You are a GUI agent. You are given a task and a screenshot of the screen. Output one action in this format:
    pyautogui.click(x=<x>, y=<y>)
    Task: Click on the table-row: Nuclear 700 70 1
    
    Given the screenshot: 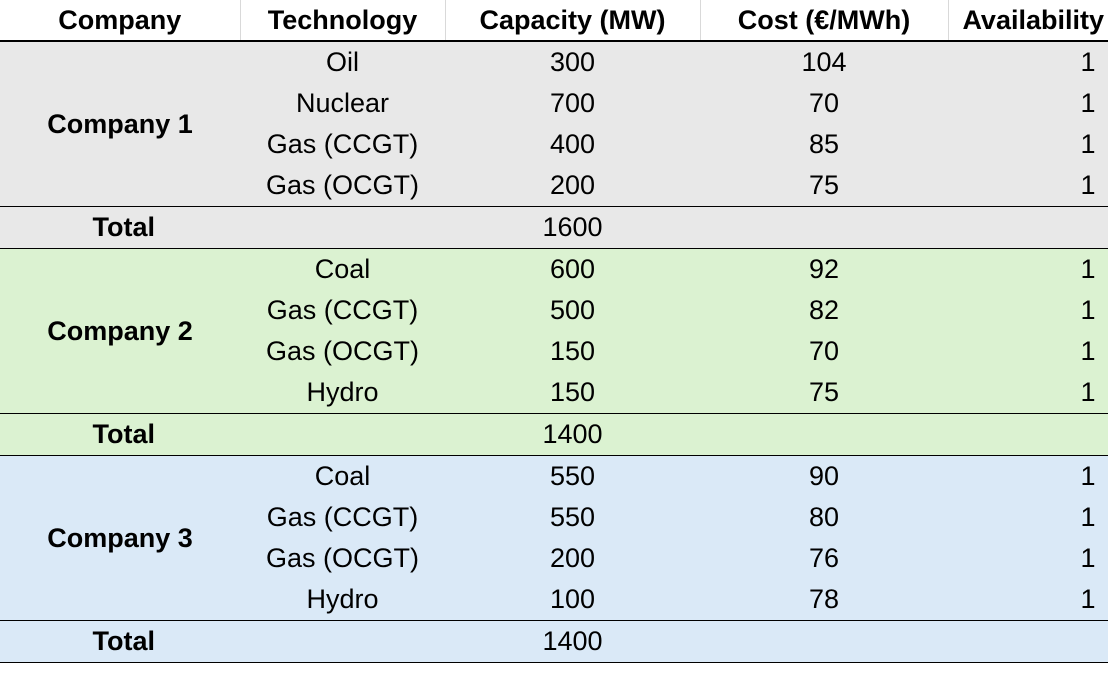 What is the action you would take?
    pyautogui.click(x=554, y=103)
    